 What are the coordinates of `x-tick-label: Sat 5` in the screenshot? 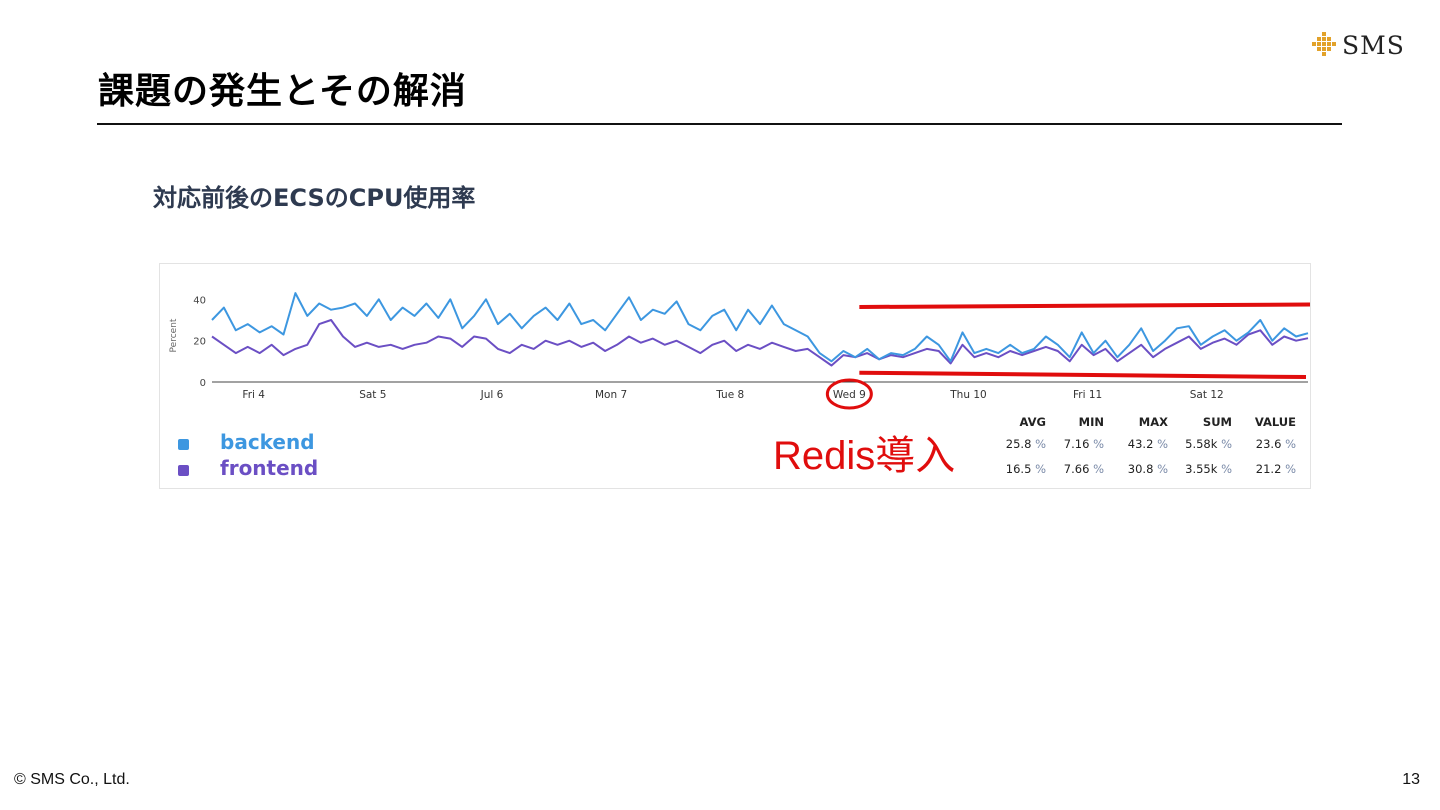 It's located at (372, 395).